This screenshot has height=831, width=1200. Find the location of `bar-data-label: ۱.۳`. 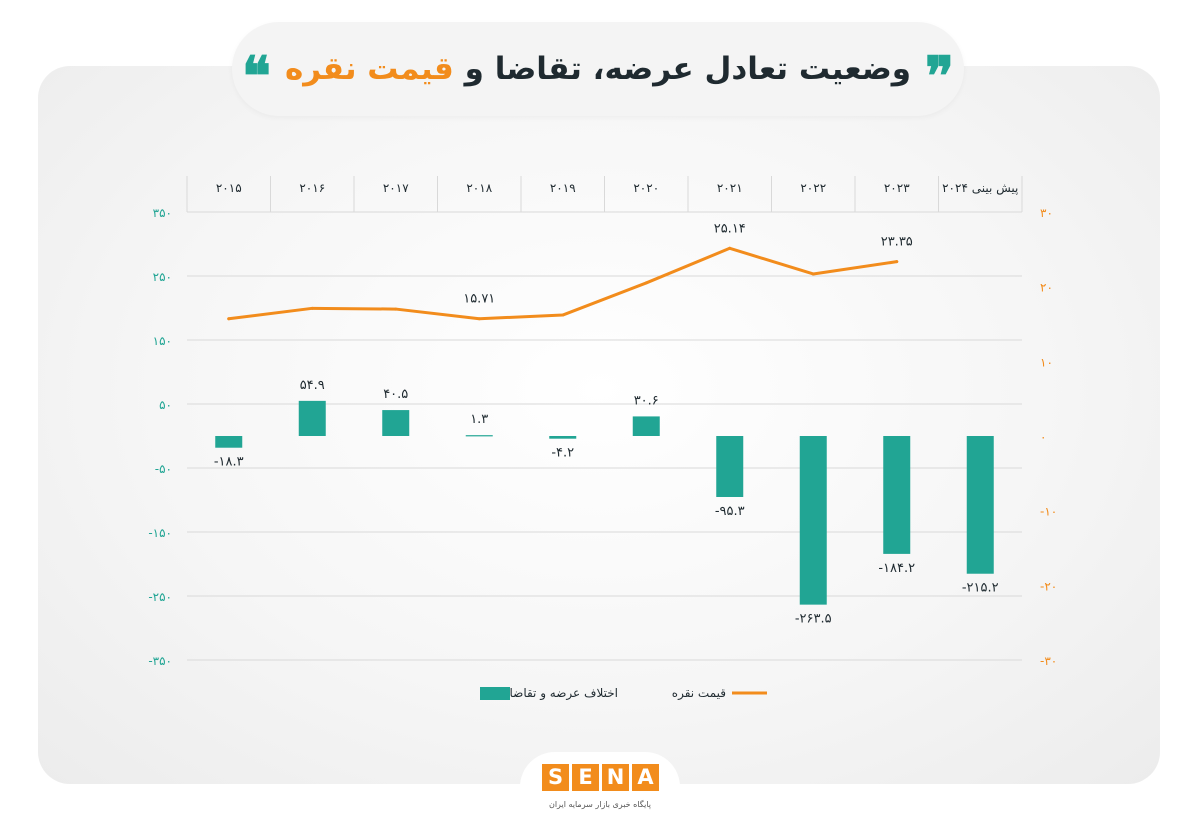

bar-data-label: ۱.۳ is located at coordinates (479, 419).